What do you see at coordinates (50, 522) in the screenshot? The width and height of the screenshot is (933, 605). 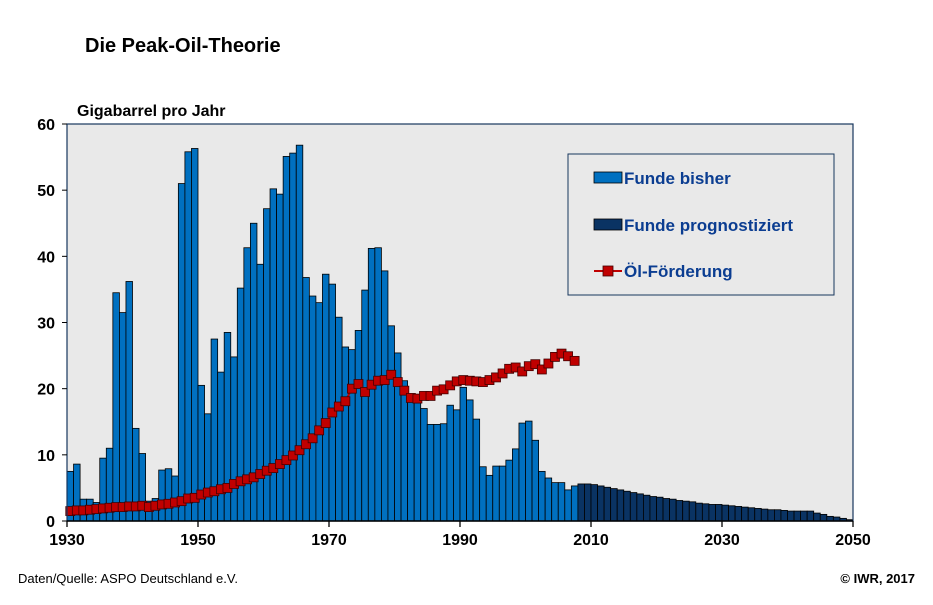 I see `y-tick-label: 0` at bounding box center [50, 522].